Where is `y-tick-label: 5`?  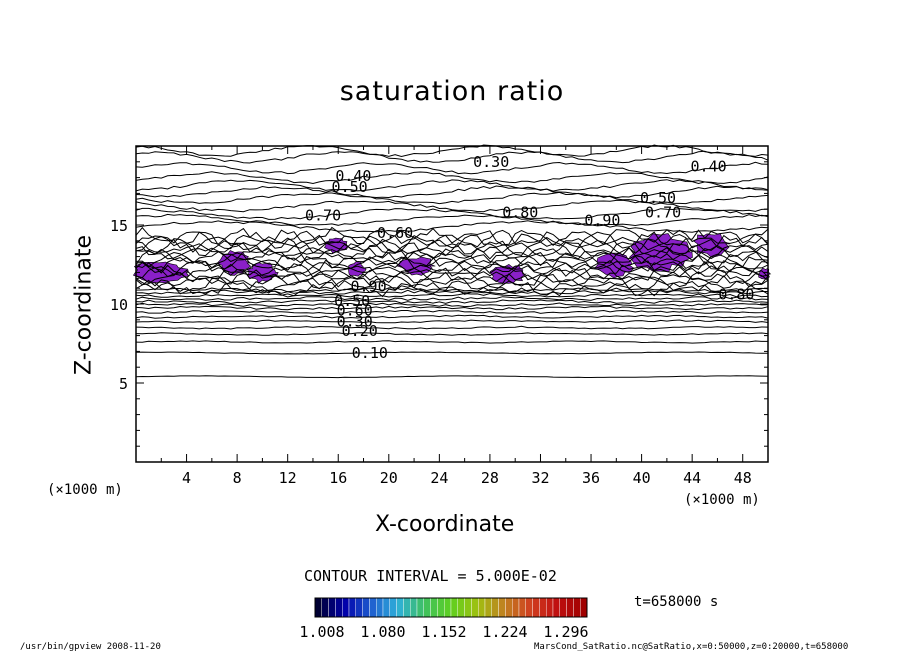
y-tick-label: 5 is located at coordinates (123, 384).